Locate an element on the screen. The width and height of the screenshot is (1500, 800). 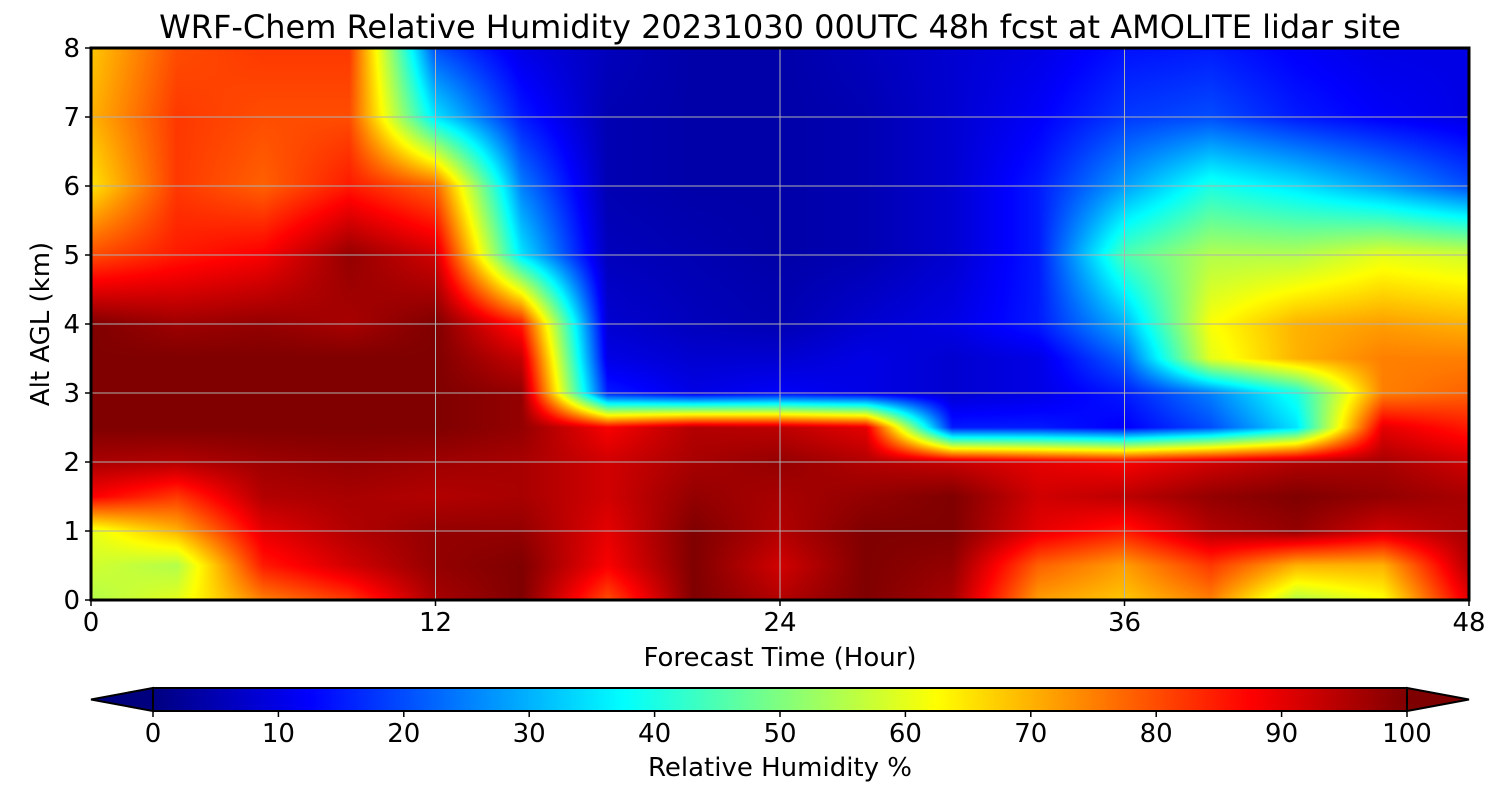
x-tick-label: 36 is located at coordinates (1124, 623).